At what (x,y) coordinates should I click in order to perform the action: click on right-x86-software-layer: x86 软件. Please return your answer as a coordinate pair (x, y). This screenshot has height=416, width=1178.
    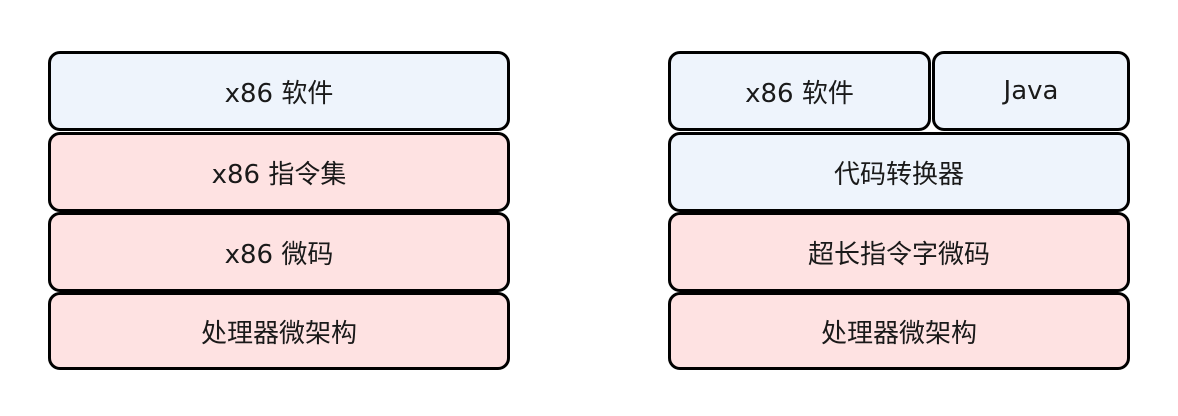
    Looking at the image, I should click on (799, 91).